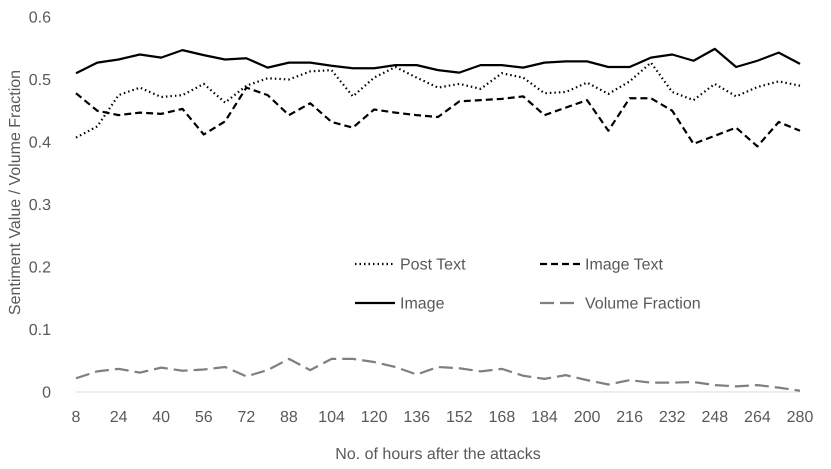 The image size is (831, 469). Describe the element at coordinates (672, 417) in the screenshot. I see `x-tick-label: 232` at that location.